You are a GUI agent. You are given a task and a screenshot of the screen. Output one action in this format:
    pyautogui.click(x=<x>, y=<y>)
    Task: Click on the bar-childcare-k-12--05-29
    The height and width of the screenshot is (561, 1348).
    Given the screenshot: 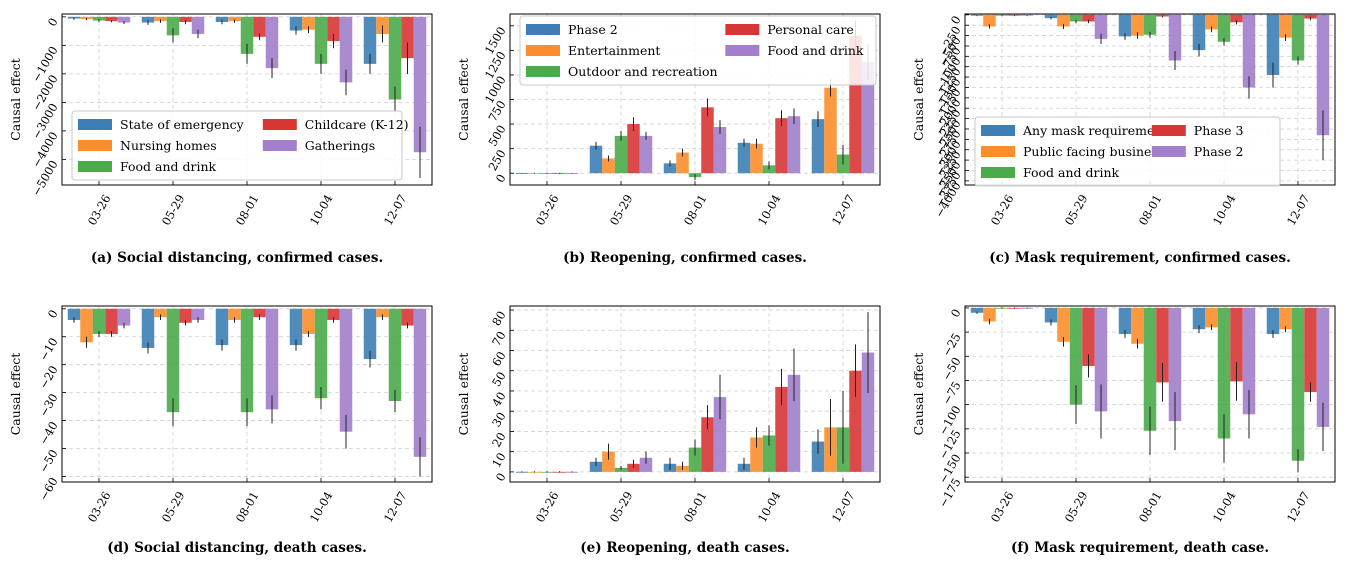 What is the action you would take?
    pyautogui.click(x=185, y=19)
    